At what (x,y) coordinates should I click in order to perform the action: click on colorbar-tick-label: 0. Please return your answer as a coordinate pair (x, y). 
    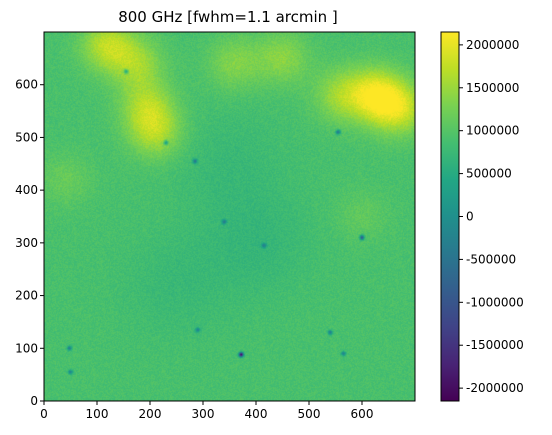
    Looking at the image, I should click on (470, 217).